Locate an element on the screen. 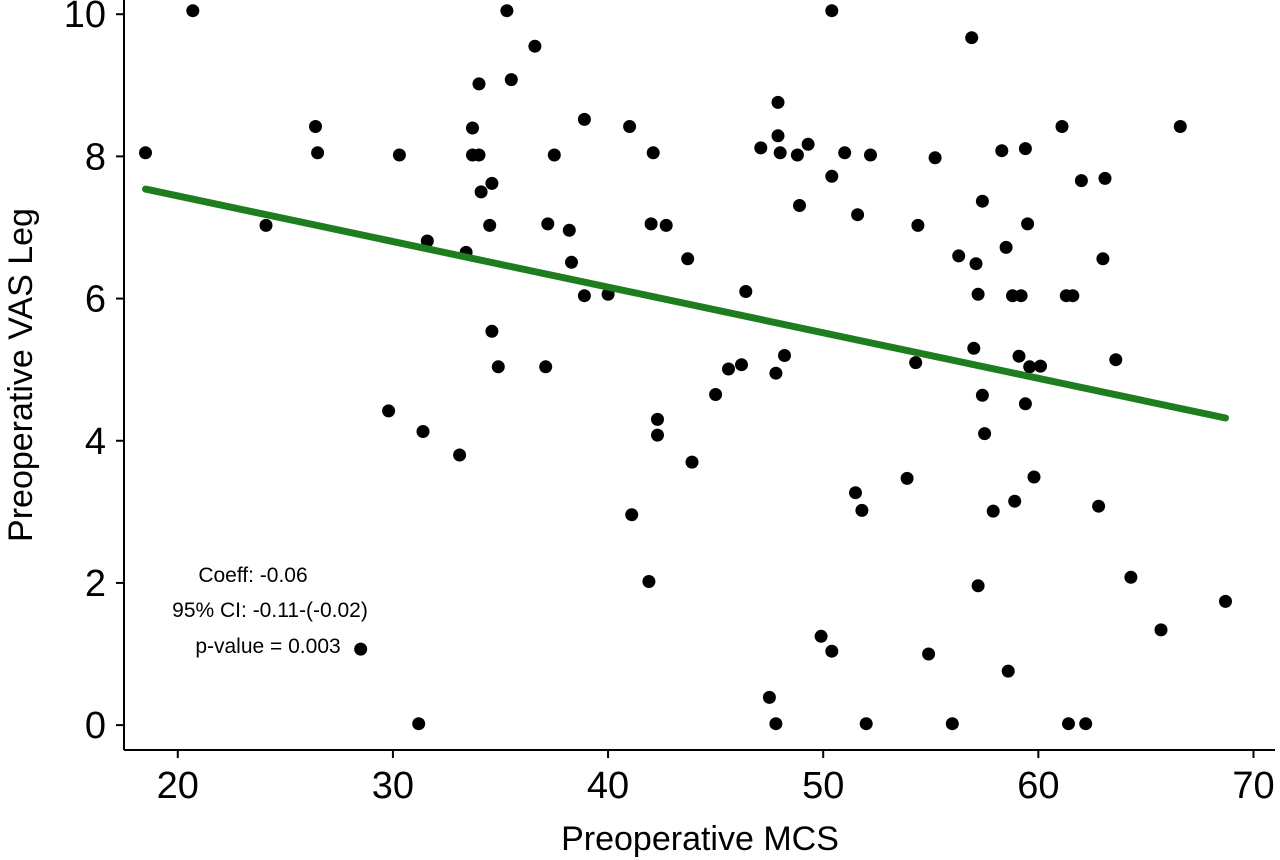 The width and height of the screenshot is (1280, 860). x-tick-label: 50 is located at coordinates (823, 786).